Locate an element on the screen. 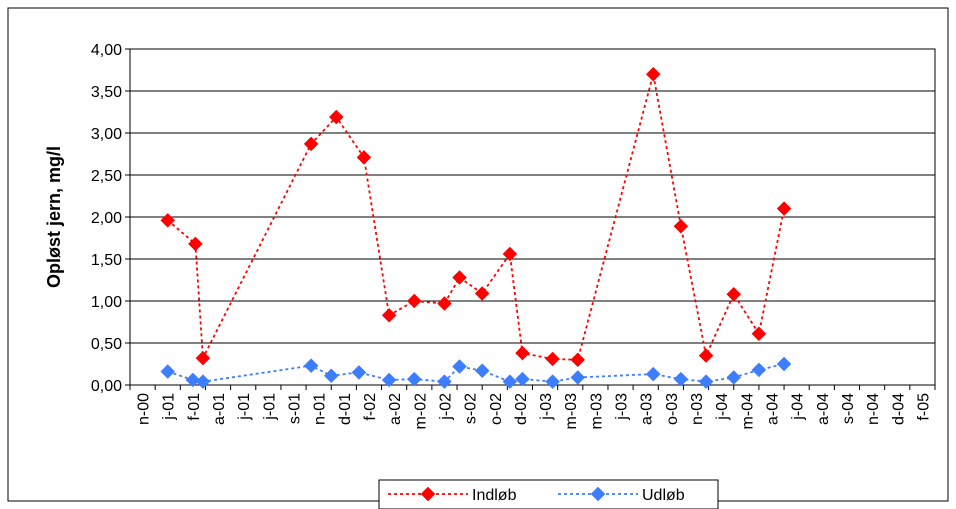 This screenshot has width=956, height=509. legend: Indløb Udløb is located at coordinates (548, 494).